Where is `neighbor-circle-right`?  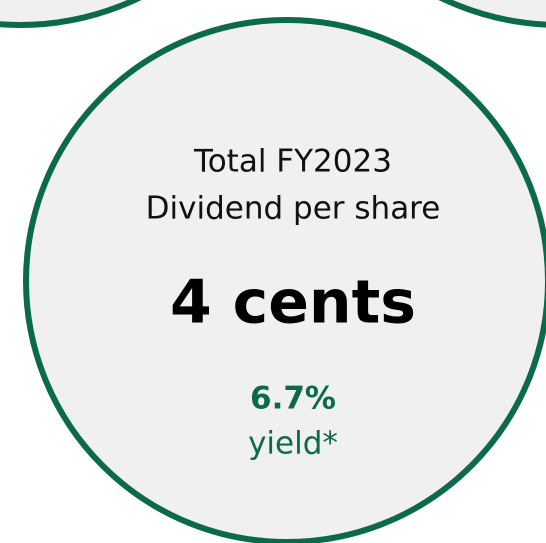 neighbor-circle-right is located at coordinates (492, 14).